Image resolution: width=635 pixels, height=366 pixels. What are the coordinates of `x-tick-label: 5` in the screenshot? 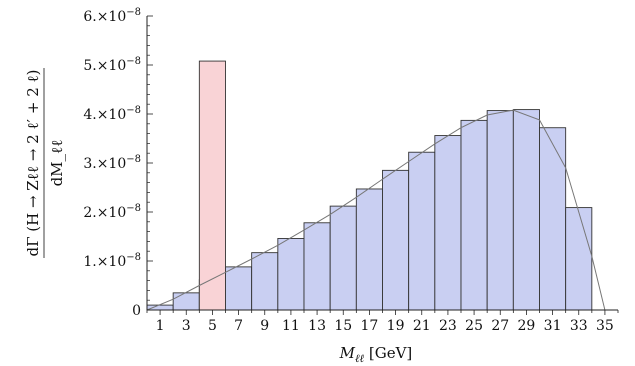 It's located at (212, 326).